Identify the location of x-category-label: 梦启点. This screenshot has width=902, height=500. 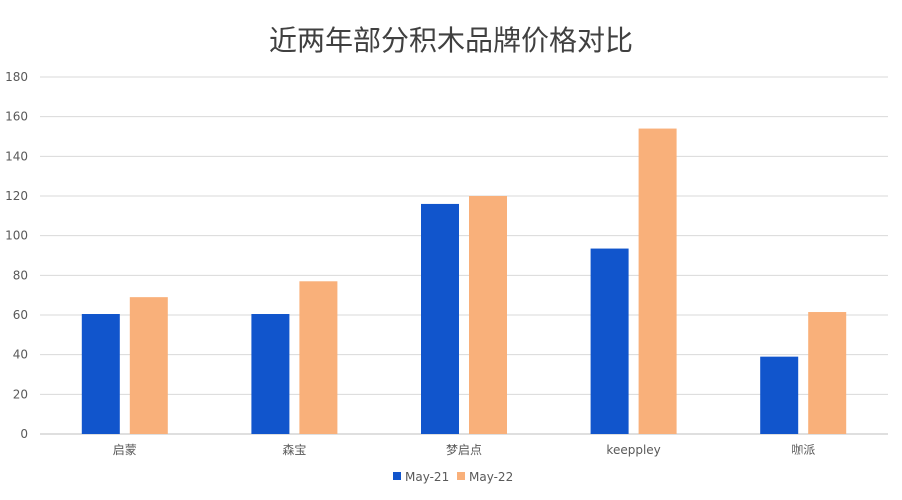
(464, 450).